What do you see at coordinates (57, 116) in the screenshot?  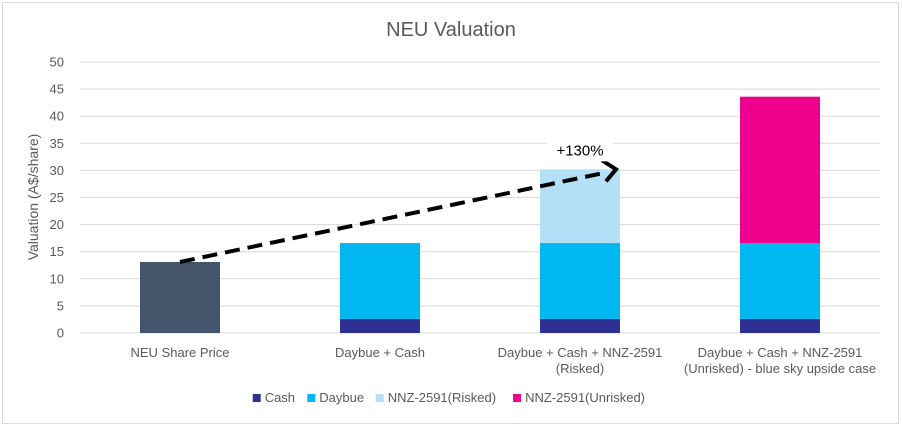 I see `y-tick-label-40: 40` at bounding box center [57, 116].